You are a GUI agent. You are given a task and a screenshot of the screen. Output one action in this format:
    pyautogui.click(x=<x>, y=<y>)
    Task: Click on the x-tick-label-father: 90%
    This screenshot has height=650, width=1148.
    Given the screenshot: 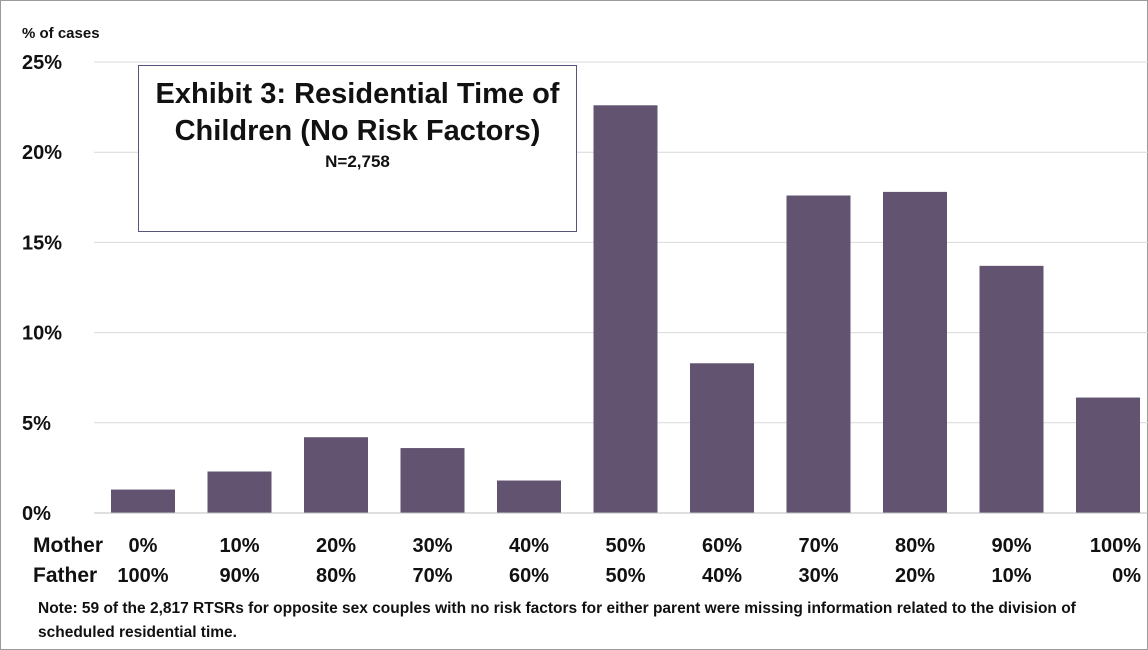 What is the action you would take?
    pyautogui.click(x=239, y=576)
    